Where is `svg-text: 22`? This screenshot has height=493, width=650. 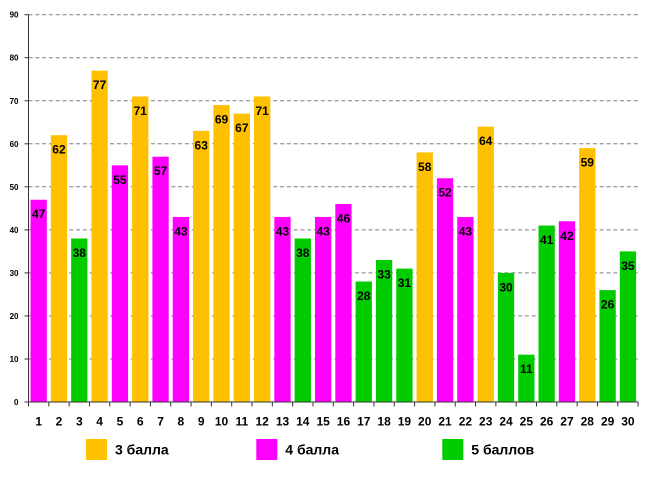 svg-text: 22 is located at coordinates (466, 422).